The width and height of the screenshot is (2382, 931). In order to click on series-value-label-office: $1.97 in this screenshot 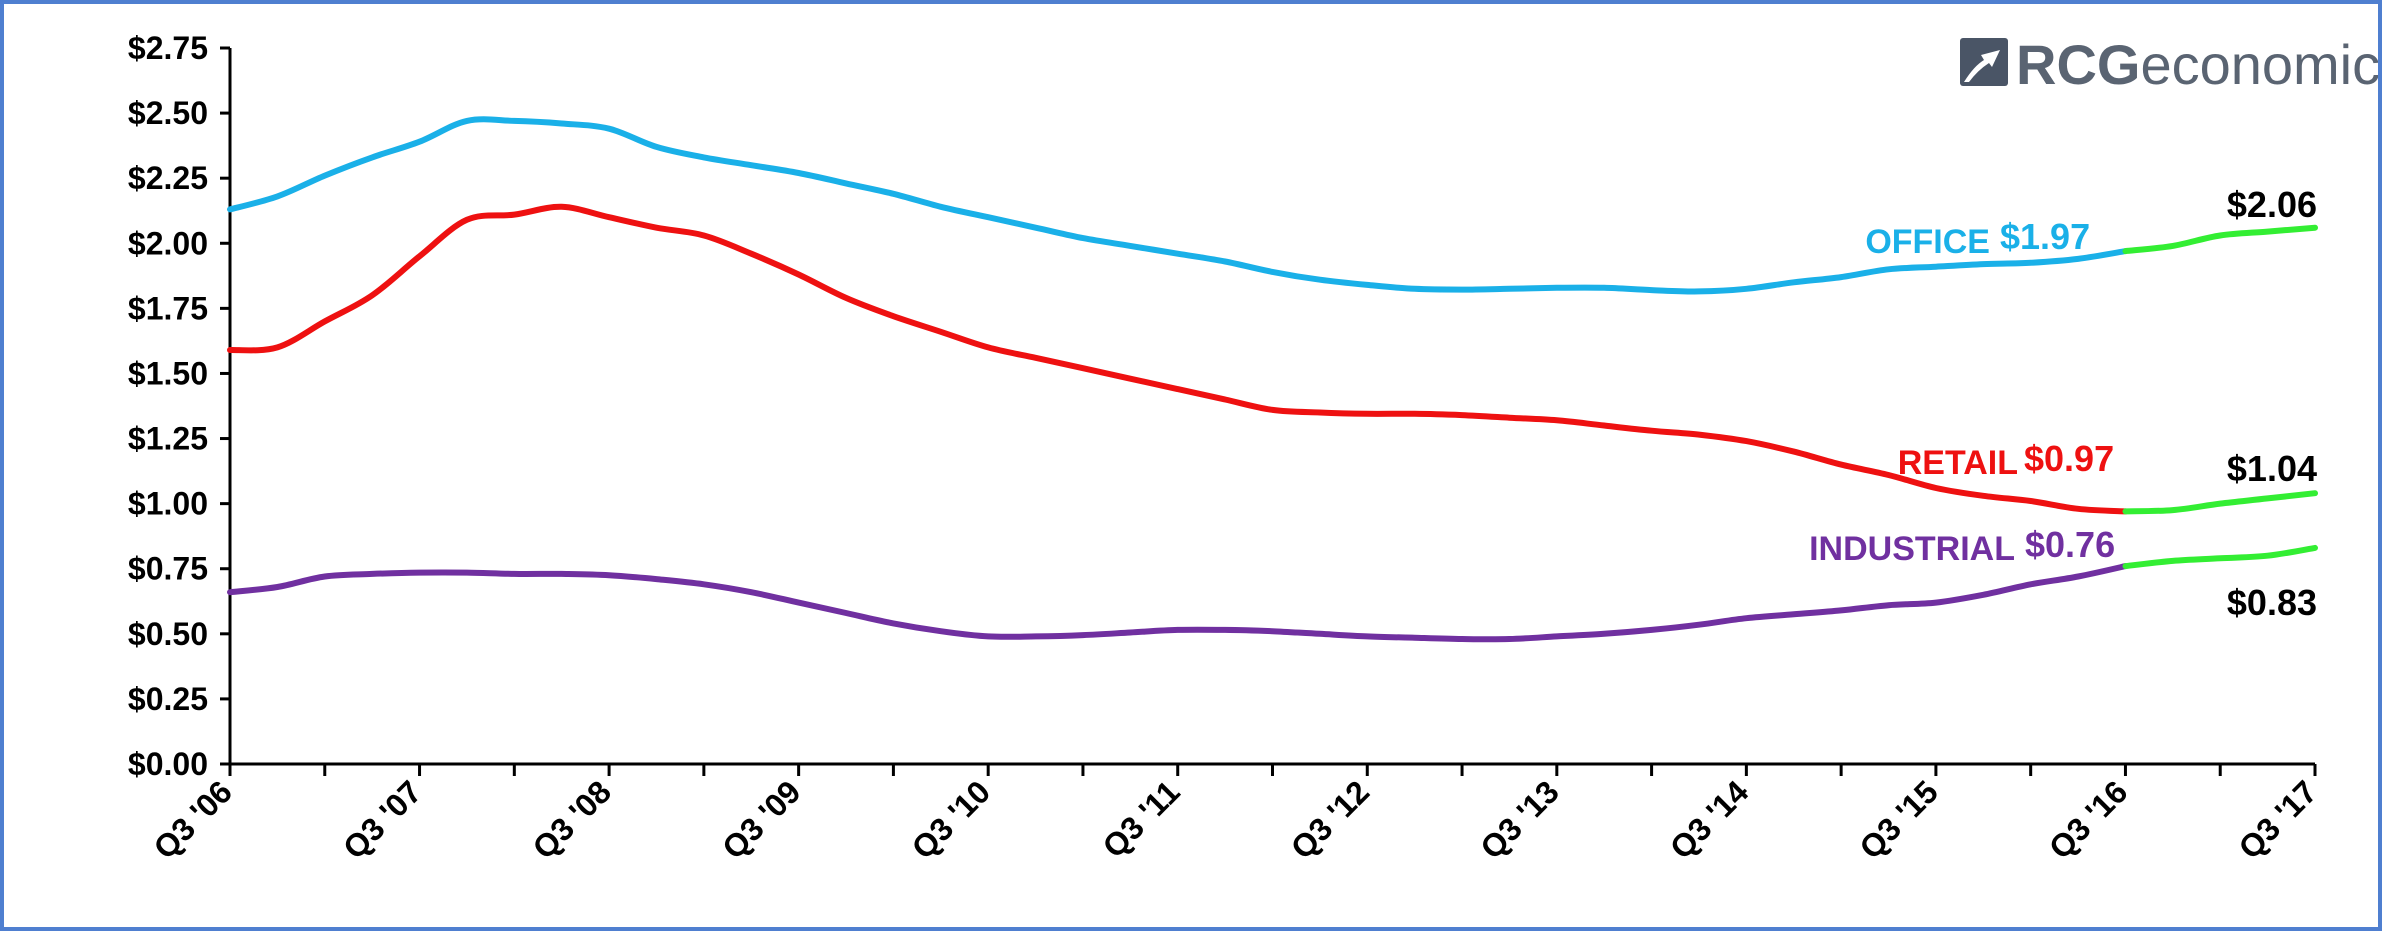, I will do `click(2045, 236)`.